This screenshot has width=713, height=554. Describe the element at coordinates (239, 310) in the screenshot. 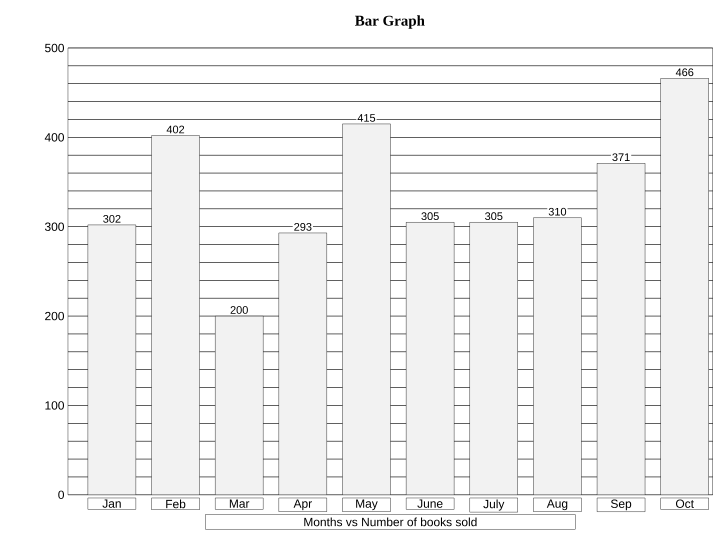

I see `data-label: 200` at that location.